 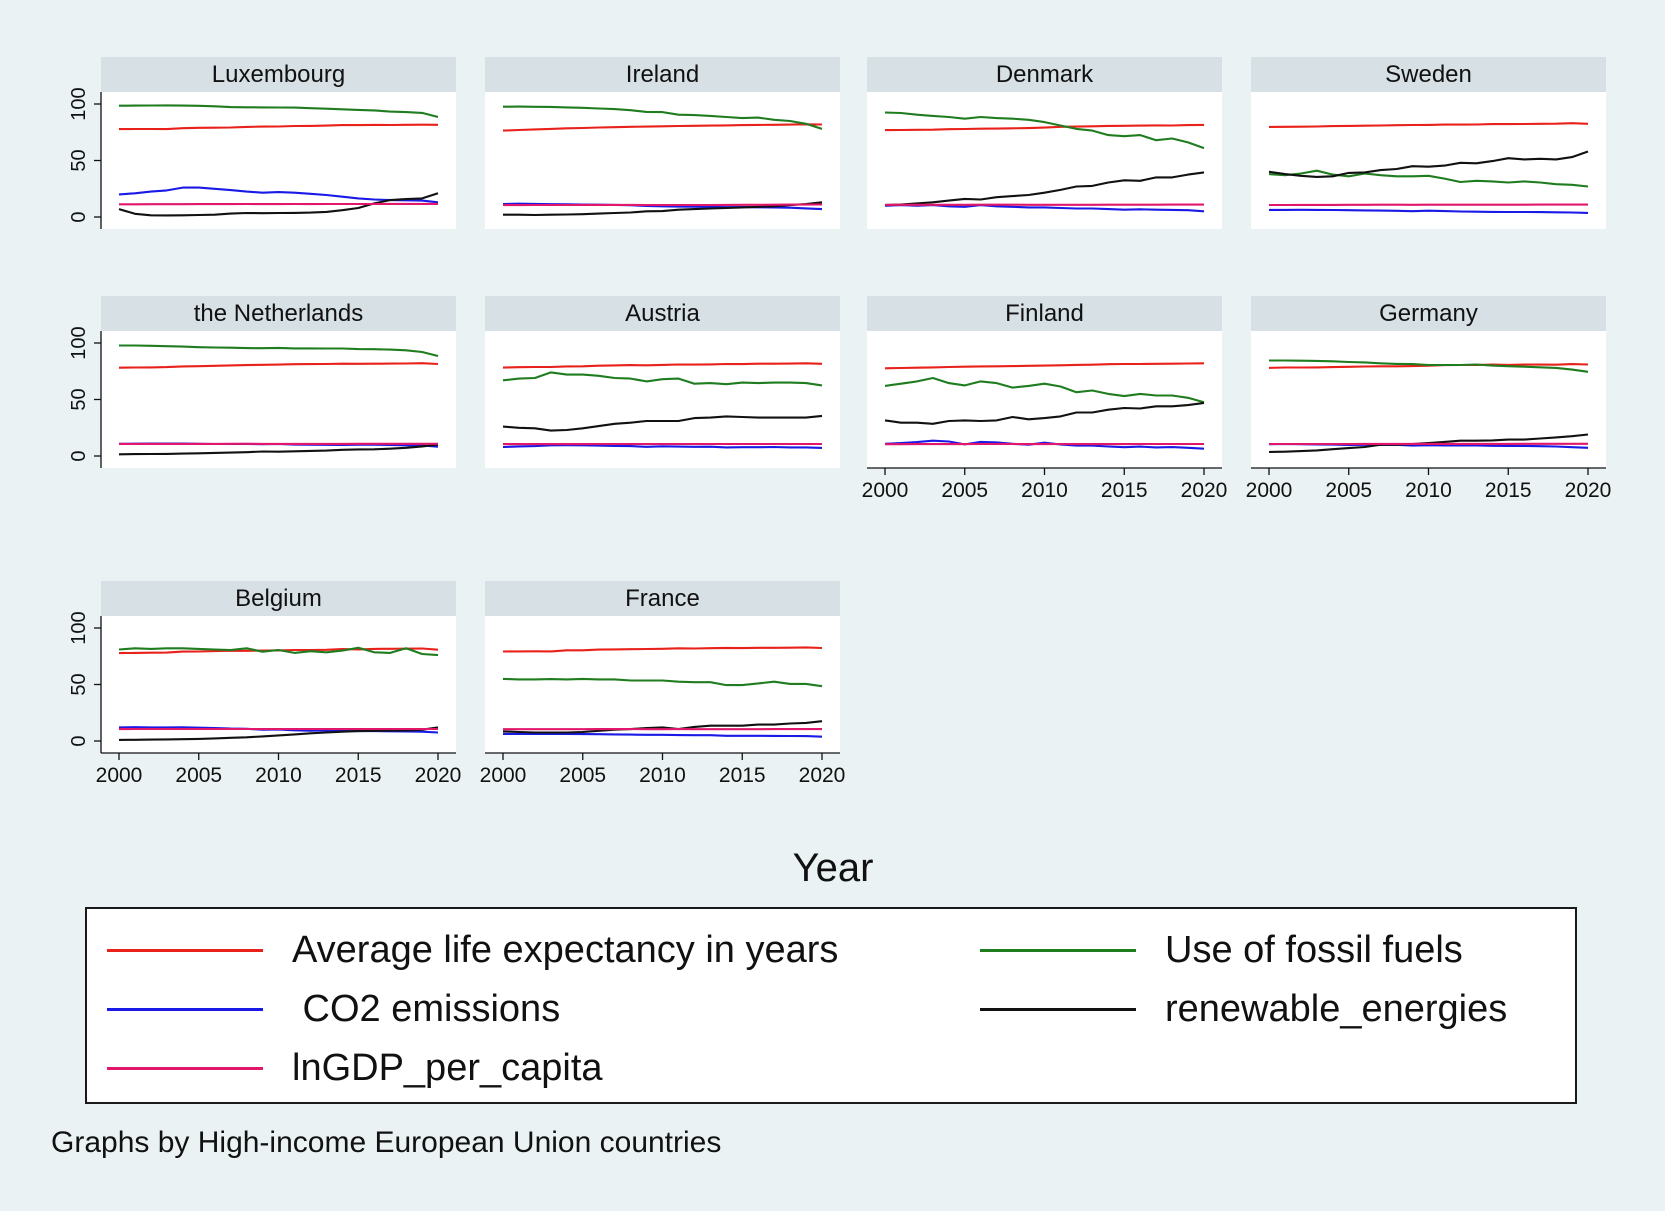 I want to click on x-tick-label-belgium-2020: 2020, so click(x=438, y=775).